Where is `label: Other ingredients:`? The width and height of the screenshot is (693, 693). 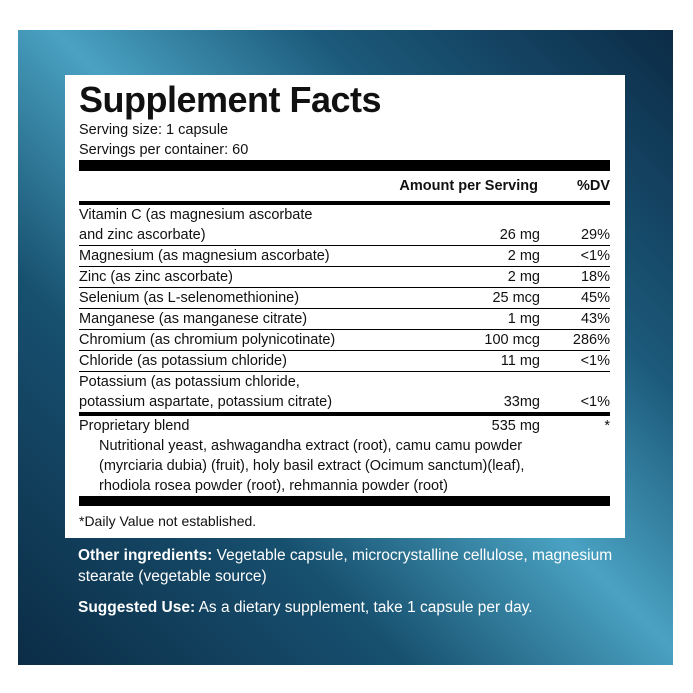
label: Other ingredients: is located at coordinates (145, 555).